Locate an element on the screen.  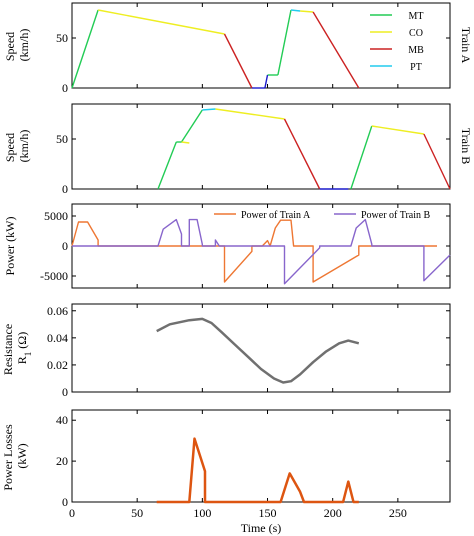
legend: MT CO MB PT is located at coordinates (397, 42).